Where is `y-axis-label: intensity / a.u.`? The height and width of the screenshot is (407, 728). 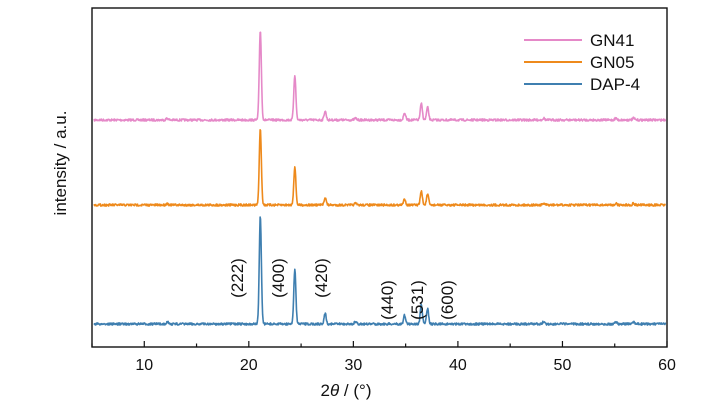 y-axis-label: intensity / a.u. is located at coordinates (60, 163).